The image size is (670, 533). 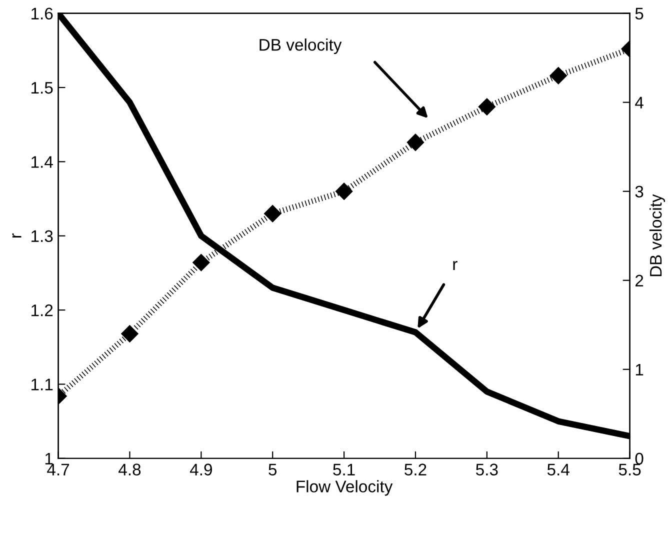 I want to click on y2-tick-label: 4, so click(x=639, y=102).